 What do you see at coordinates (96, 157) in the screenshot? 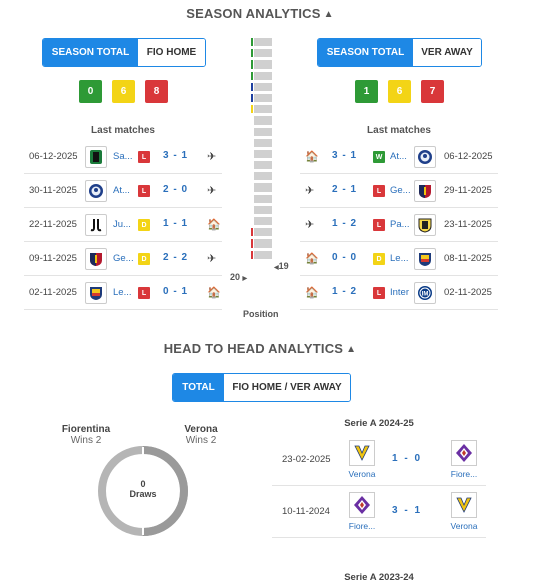
I see `sassuolo-logo-icon` at bounding box center [96, 157].